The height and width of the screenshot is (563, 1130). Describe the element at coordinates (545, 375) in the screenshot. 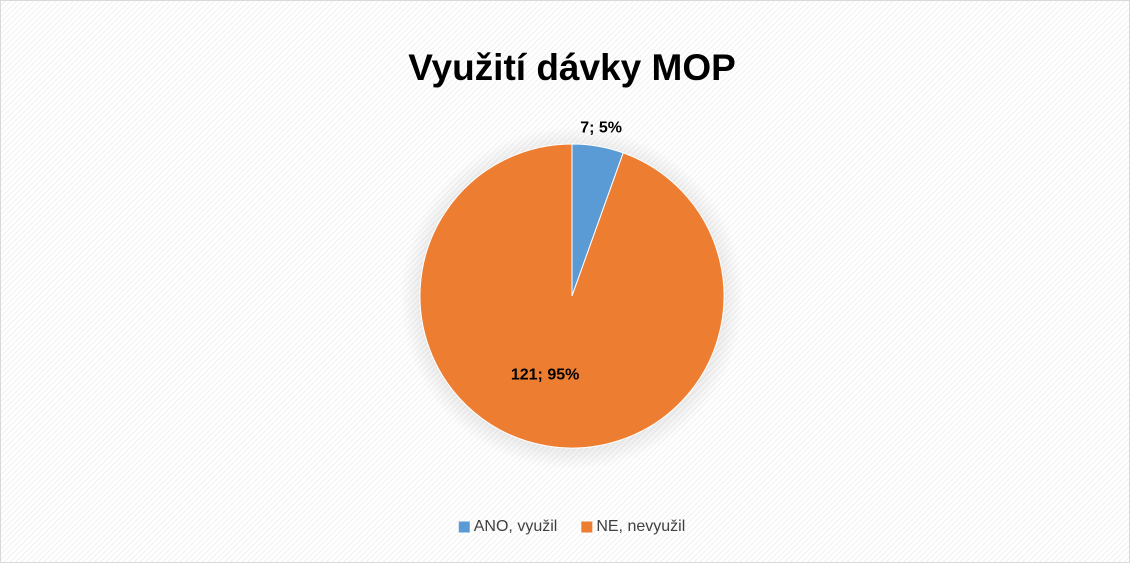

I see `data-label: 121; 95%` at that location.